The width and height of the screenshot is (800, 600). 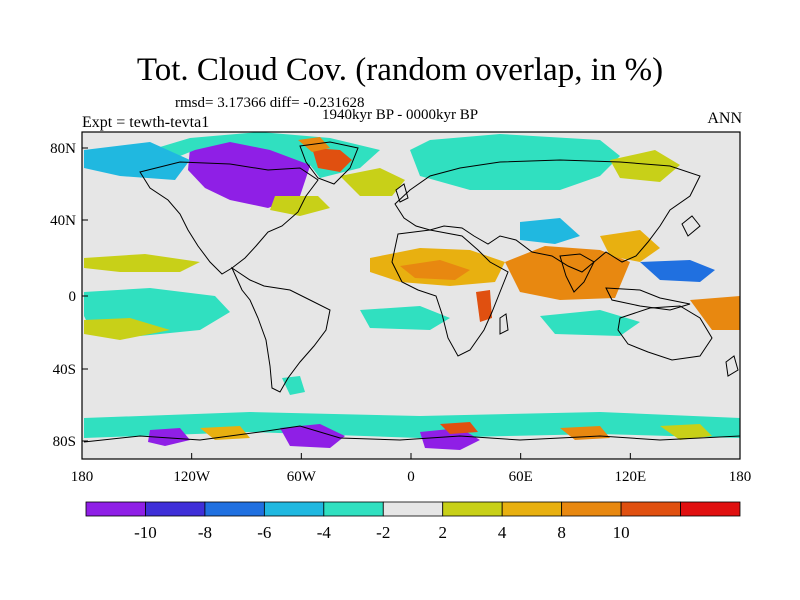 I want to click on latitude-axis: 80N 40N 0 40S 80S, so click(x=69, y=295).